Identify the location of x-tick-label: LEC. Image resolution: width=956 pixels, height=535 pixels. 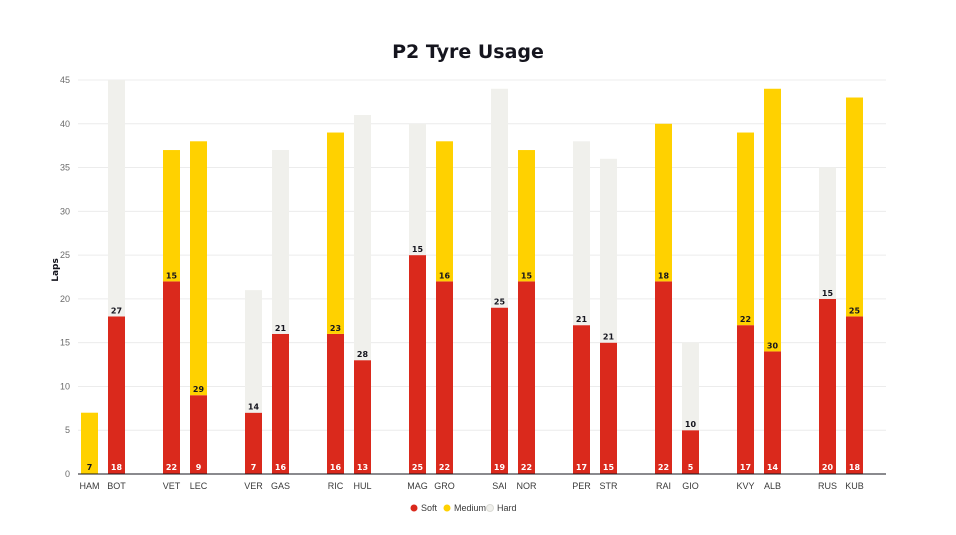
(199, 486).